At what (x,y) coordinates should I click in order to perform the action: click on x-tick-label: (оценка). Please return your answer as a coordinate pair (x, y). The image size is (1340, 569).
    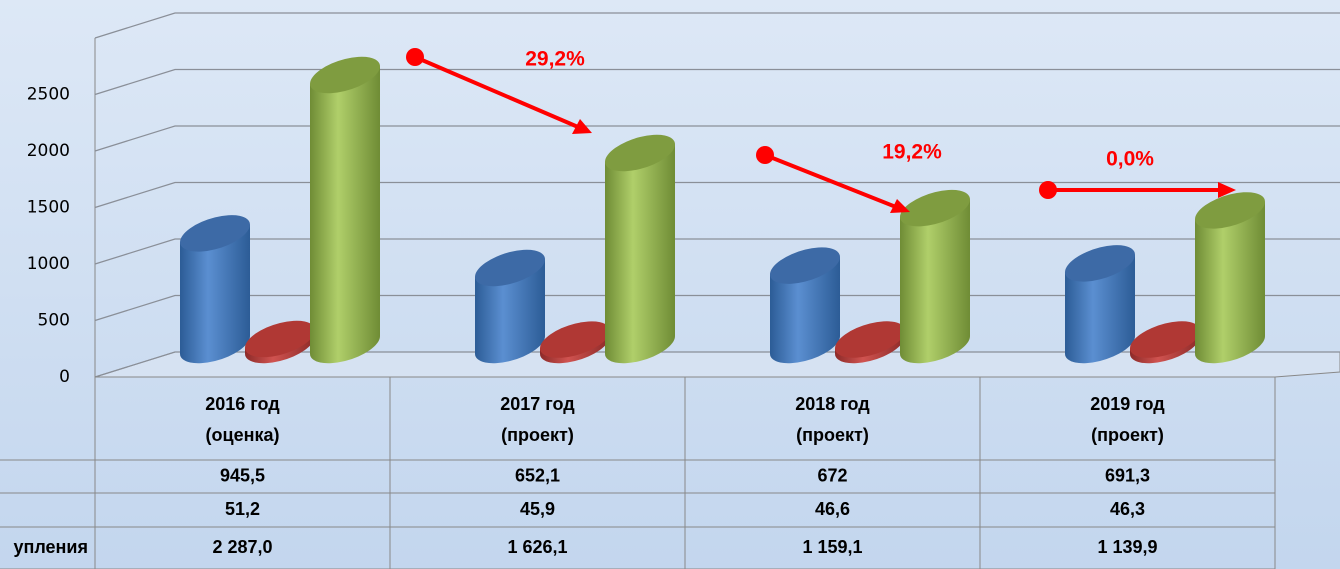
    Looking at the image, I should click on (243, 435).